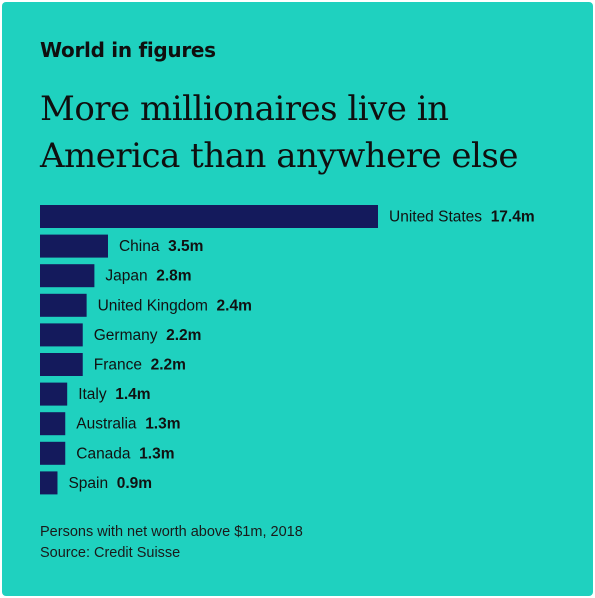  I want to click on value-label: 0.9m, so click(134, 483).